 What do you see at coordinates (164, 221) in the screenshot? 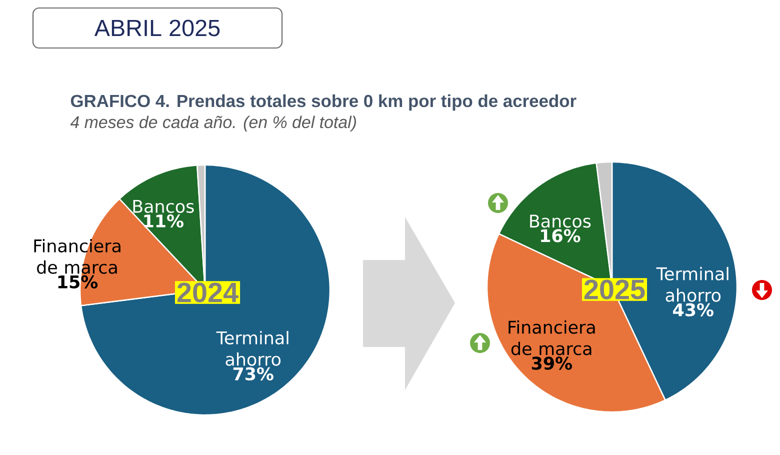
I see `data-label: 11%` at bounding box center [164, 221].